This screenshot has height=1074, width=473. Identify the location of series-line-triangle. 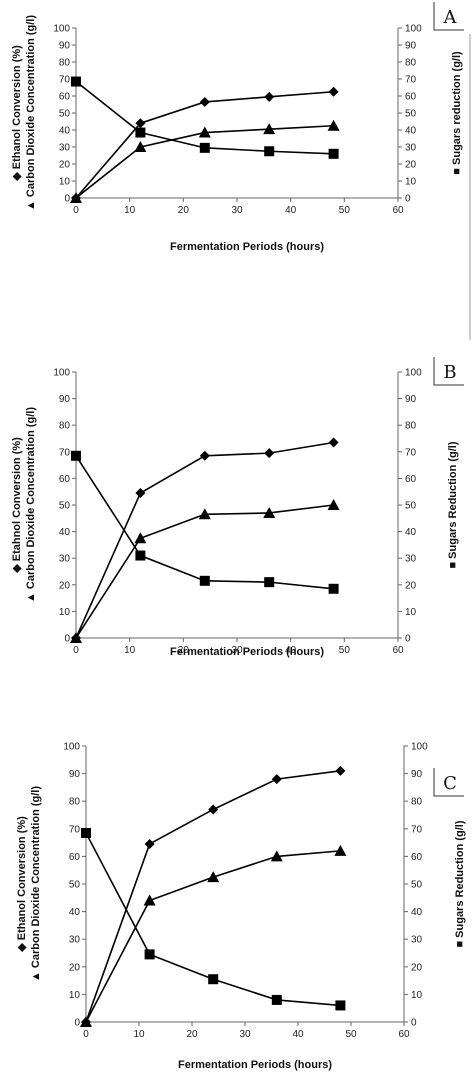
(204, 571).